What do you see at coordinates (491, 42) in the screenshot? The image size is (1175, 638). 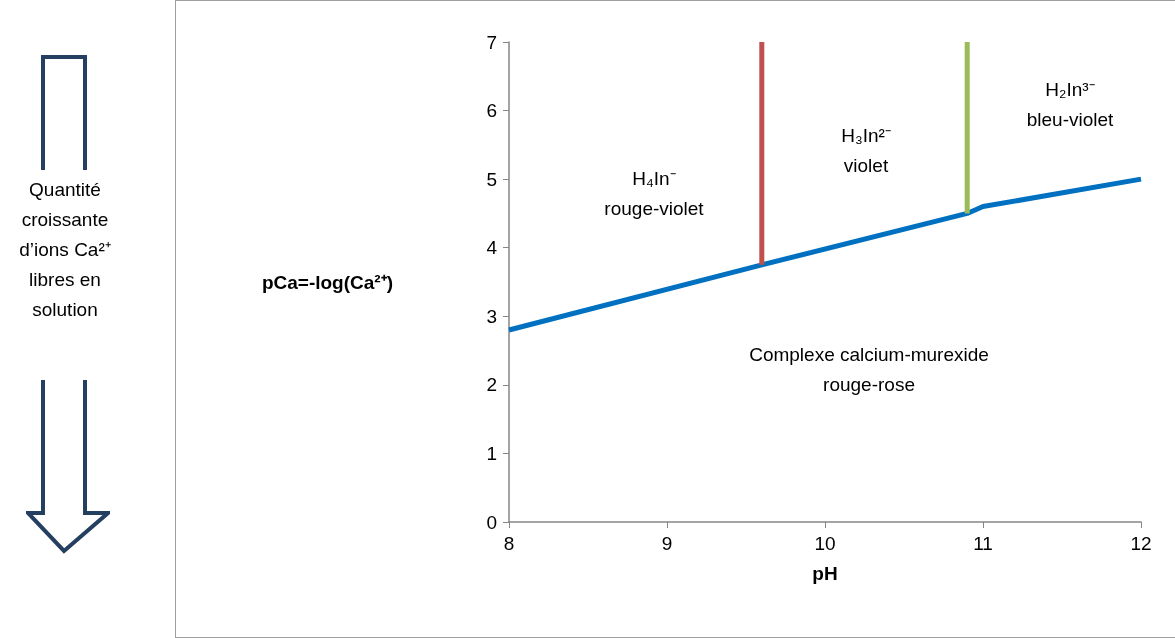 I see `y-tick-label: 7` at bounding box center [491, 42].